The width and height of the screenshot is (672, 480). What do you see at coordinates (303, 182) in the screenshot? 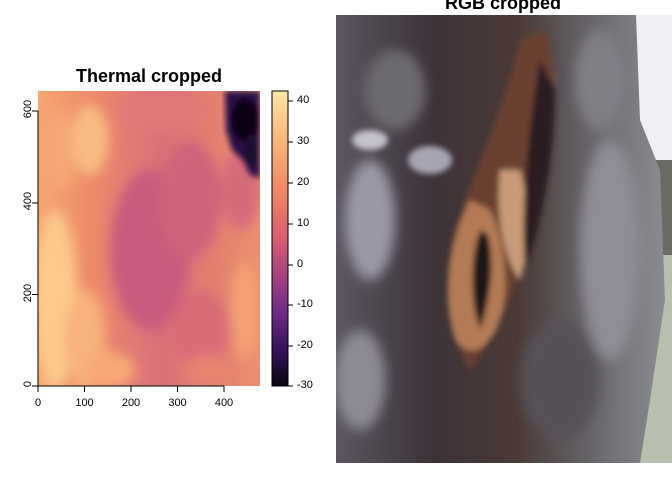
I see `colorbar-tick: 20` at bounding box center [303, 182].